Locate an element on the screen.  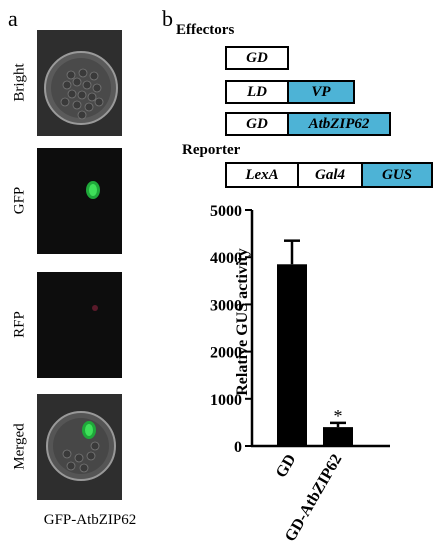
effector-2-ld-box: LD is located at coordinates (257, 92).